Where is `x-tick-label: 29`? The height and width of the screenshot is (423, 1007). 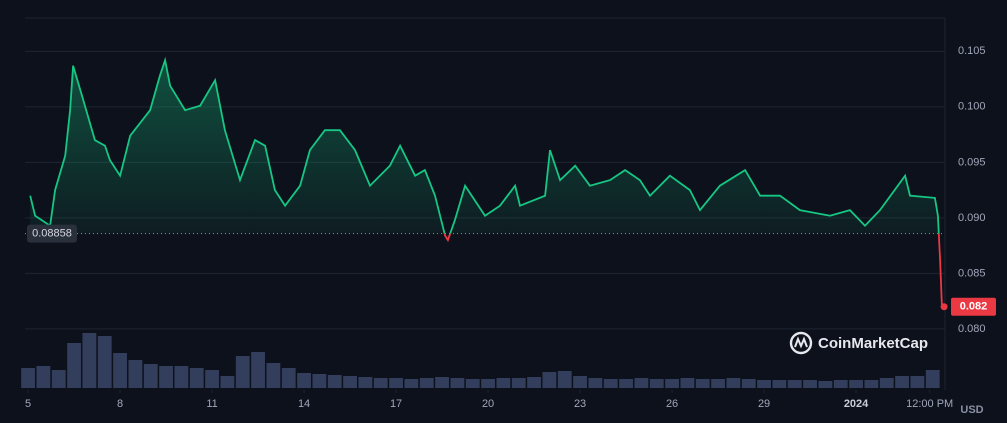 x-tick-label: 29 is located at coordinates (764, 404).